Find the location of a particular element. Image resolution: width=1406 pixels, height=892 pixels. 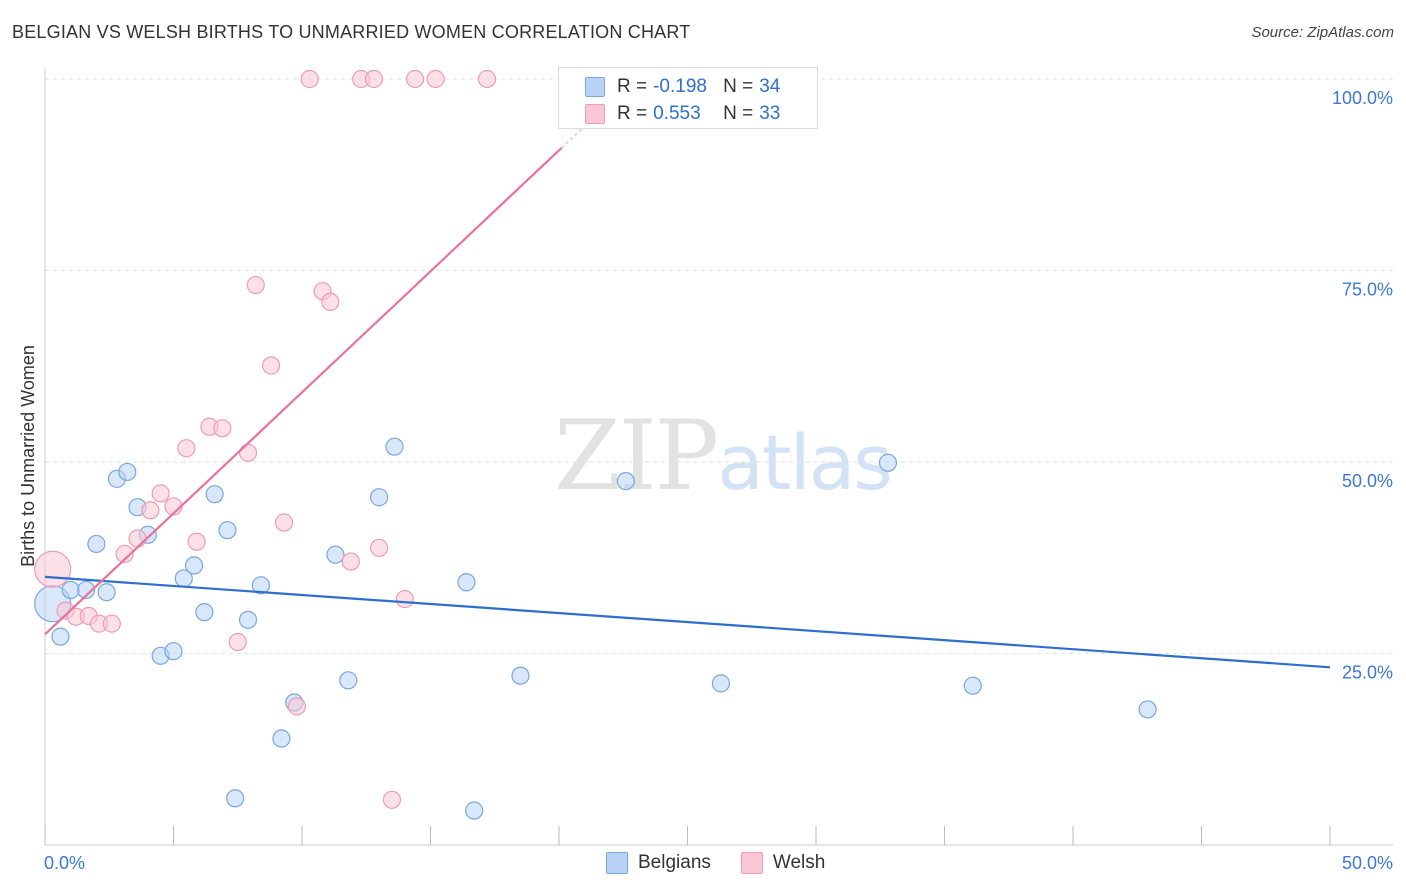

welsh-n-value: 33 is located at coordinates (770, 113).